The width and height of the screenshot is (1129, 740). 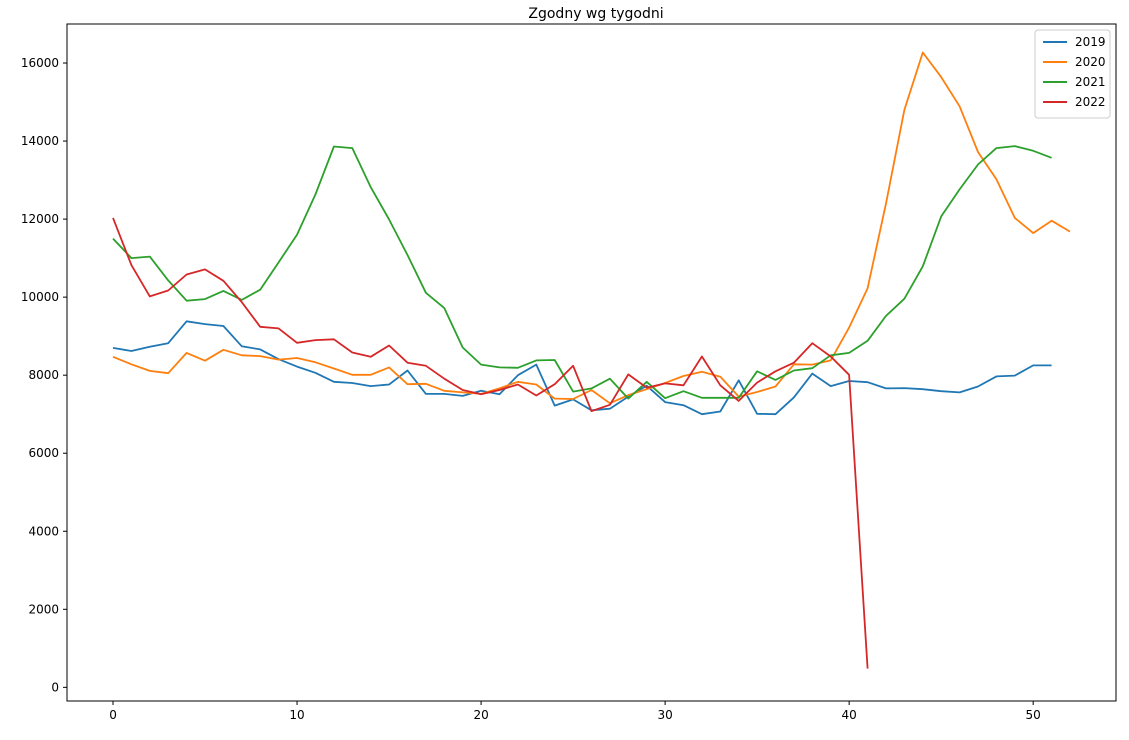 I want to click on series-line-2019, so click(x=582, y=368).